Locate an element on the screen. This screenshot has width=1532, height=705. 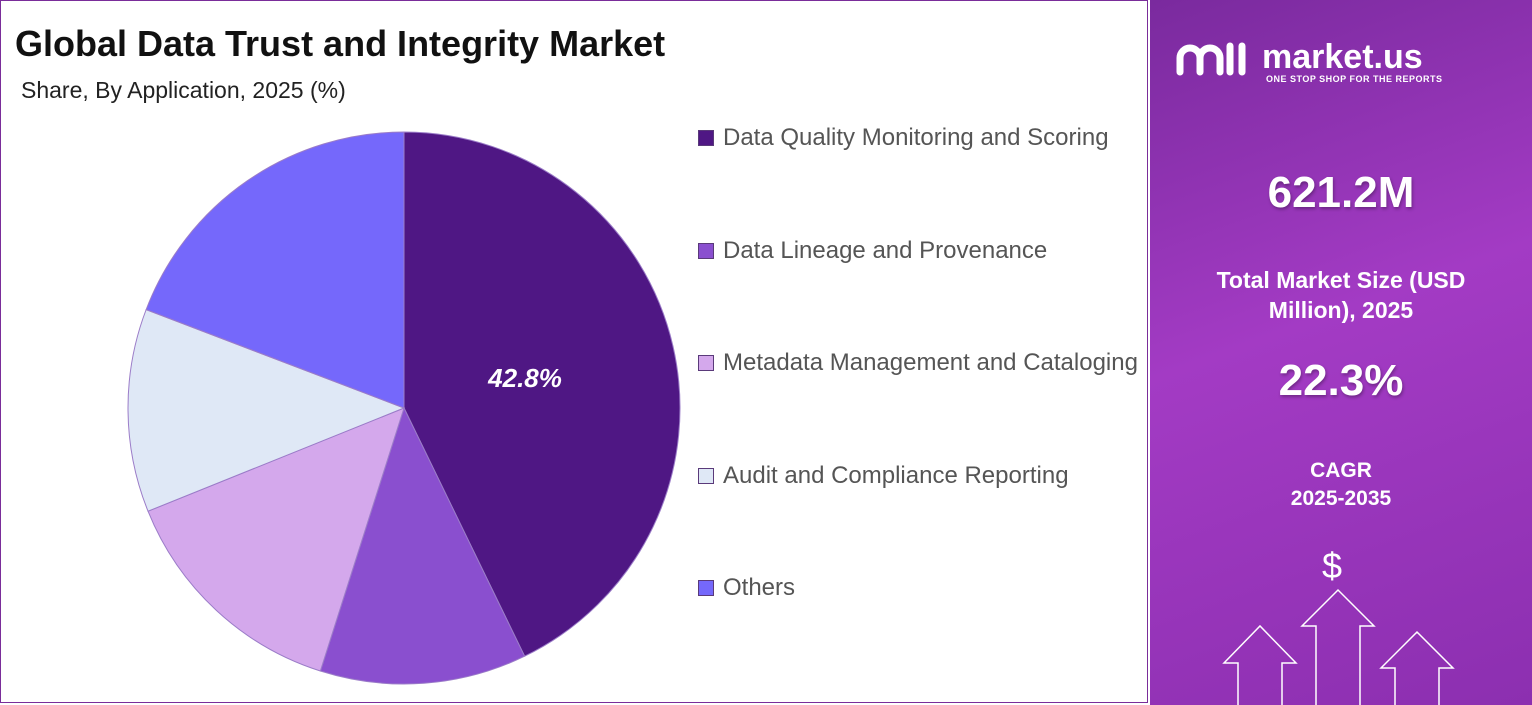
legend-item: Audit and Compliance Reporting is located at coordinates (918, 475).